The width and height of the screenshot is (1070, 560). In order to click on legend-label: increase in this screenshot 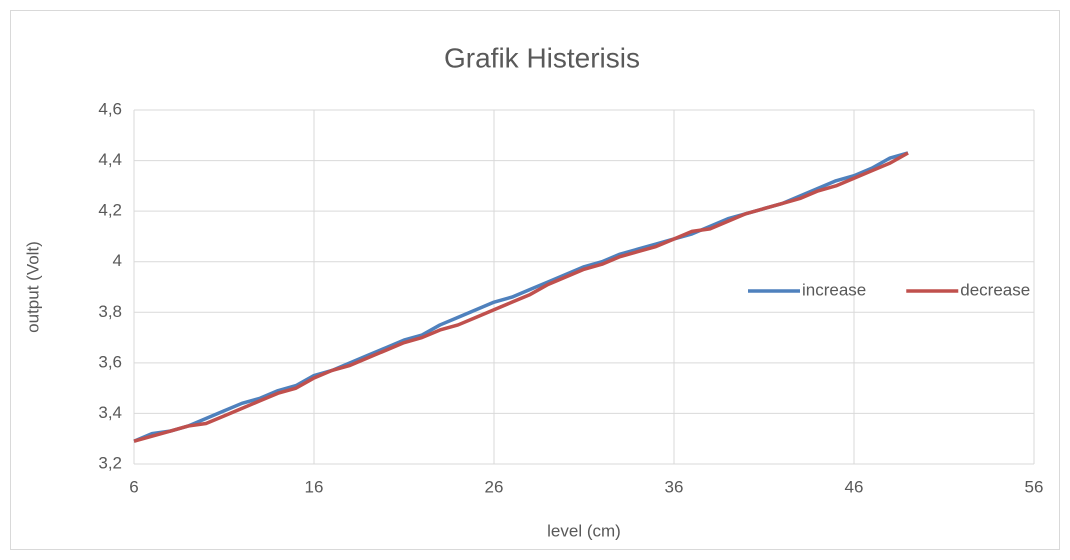, I will do `click(834, 289)`.